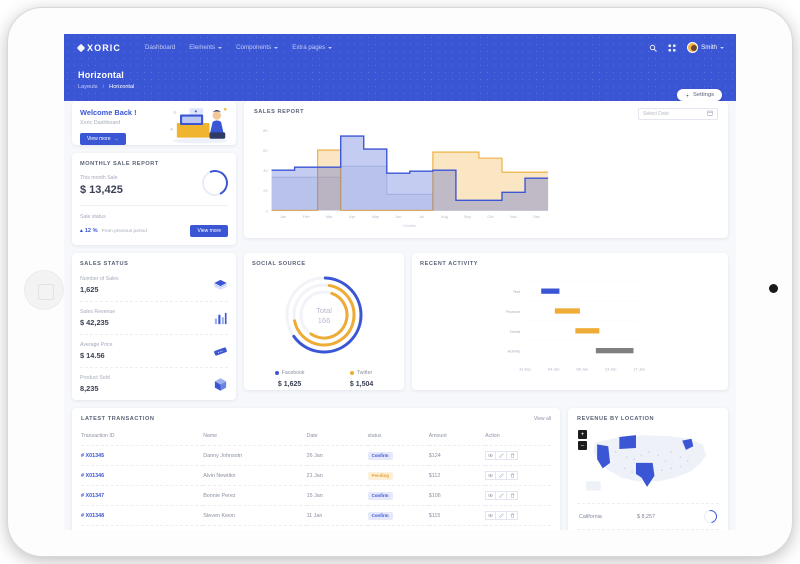 The height and width of the screenshot is (564, 800). What do you see at coordinates (398, 475) in the screenshot?
I see `cell-status: Pending` at bounding box center [398, 475].